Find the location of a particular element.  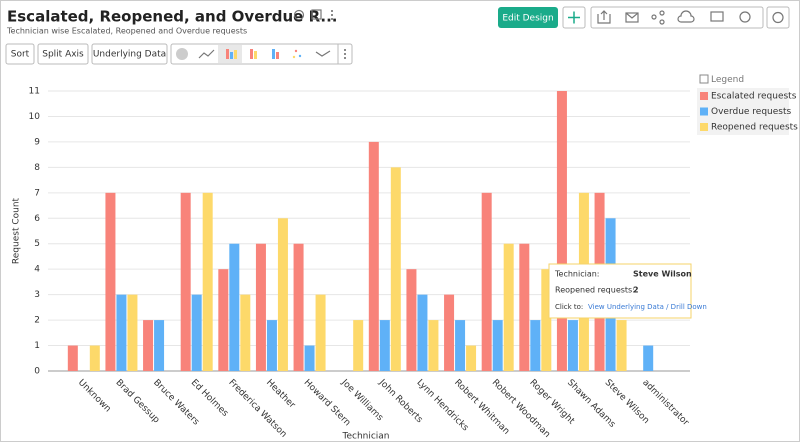

y-tick-label: 1 is located at coordinates (37, 346).